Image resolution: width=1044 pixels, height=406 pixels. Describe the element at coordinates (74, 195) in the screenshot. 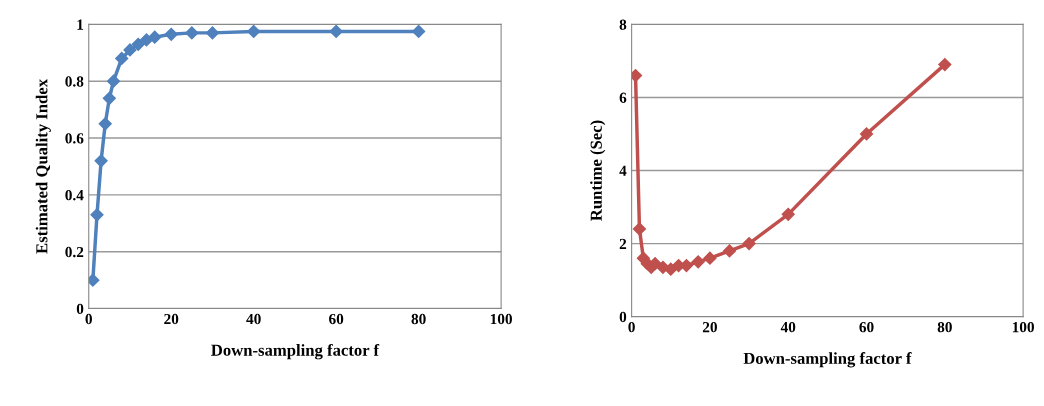

I see `y-tick-label: 0.4` at that location.